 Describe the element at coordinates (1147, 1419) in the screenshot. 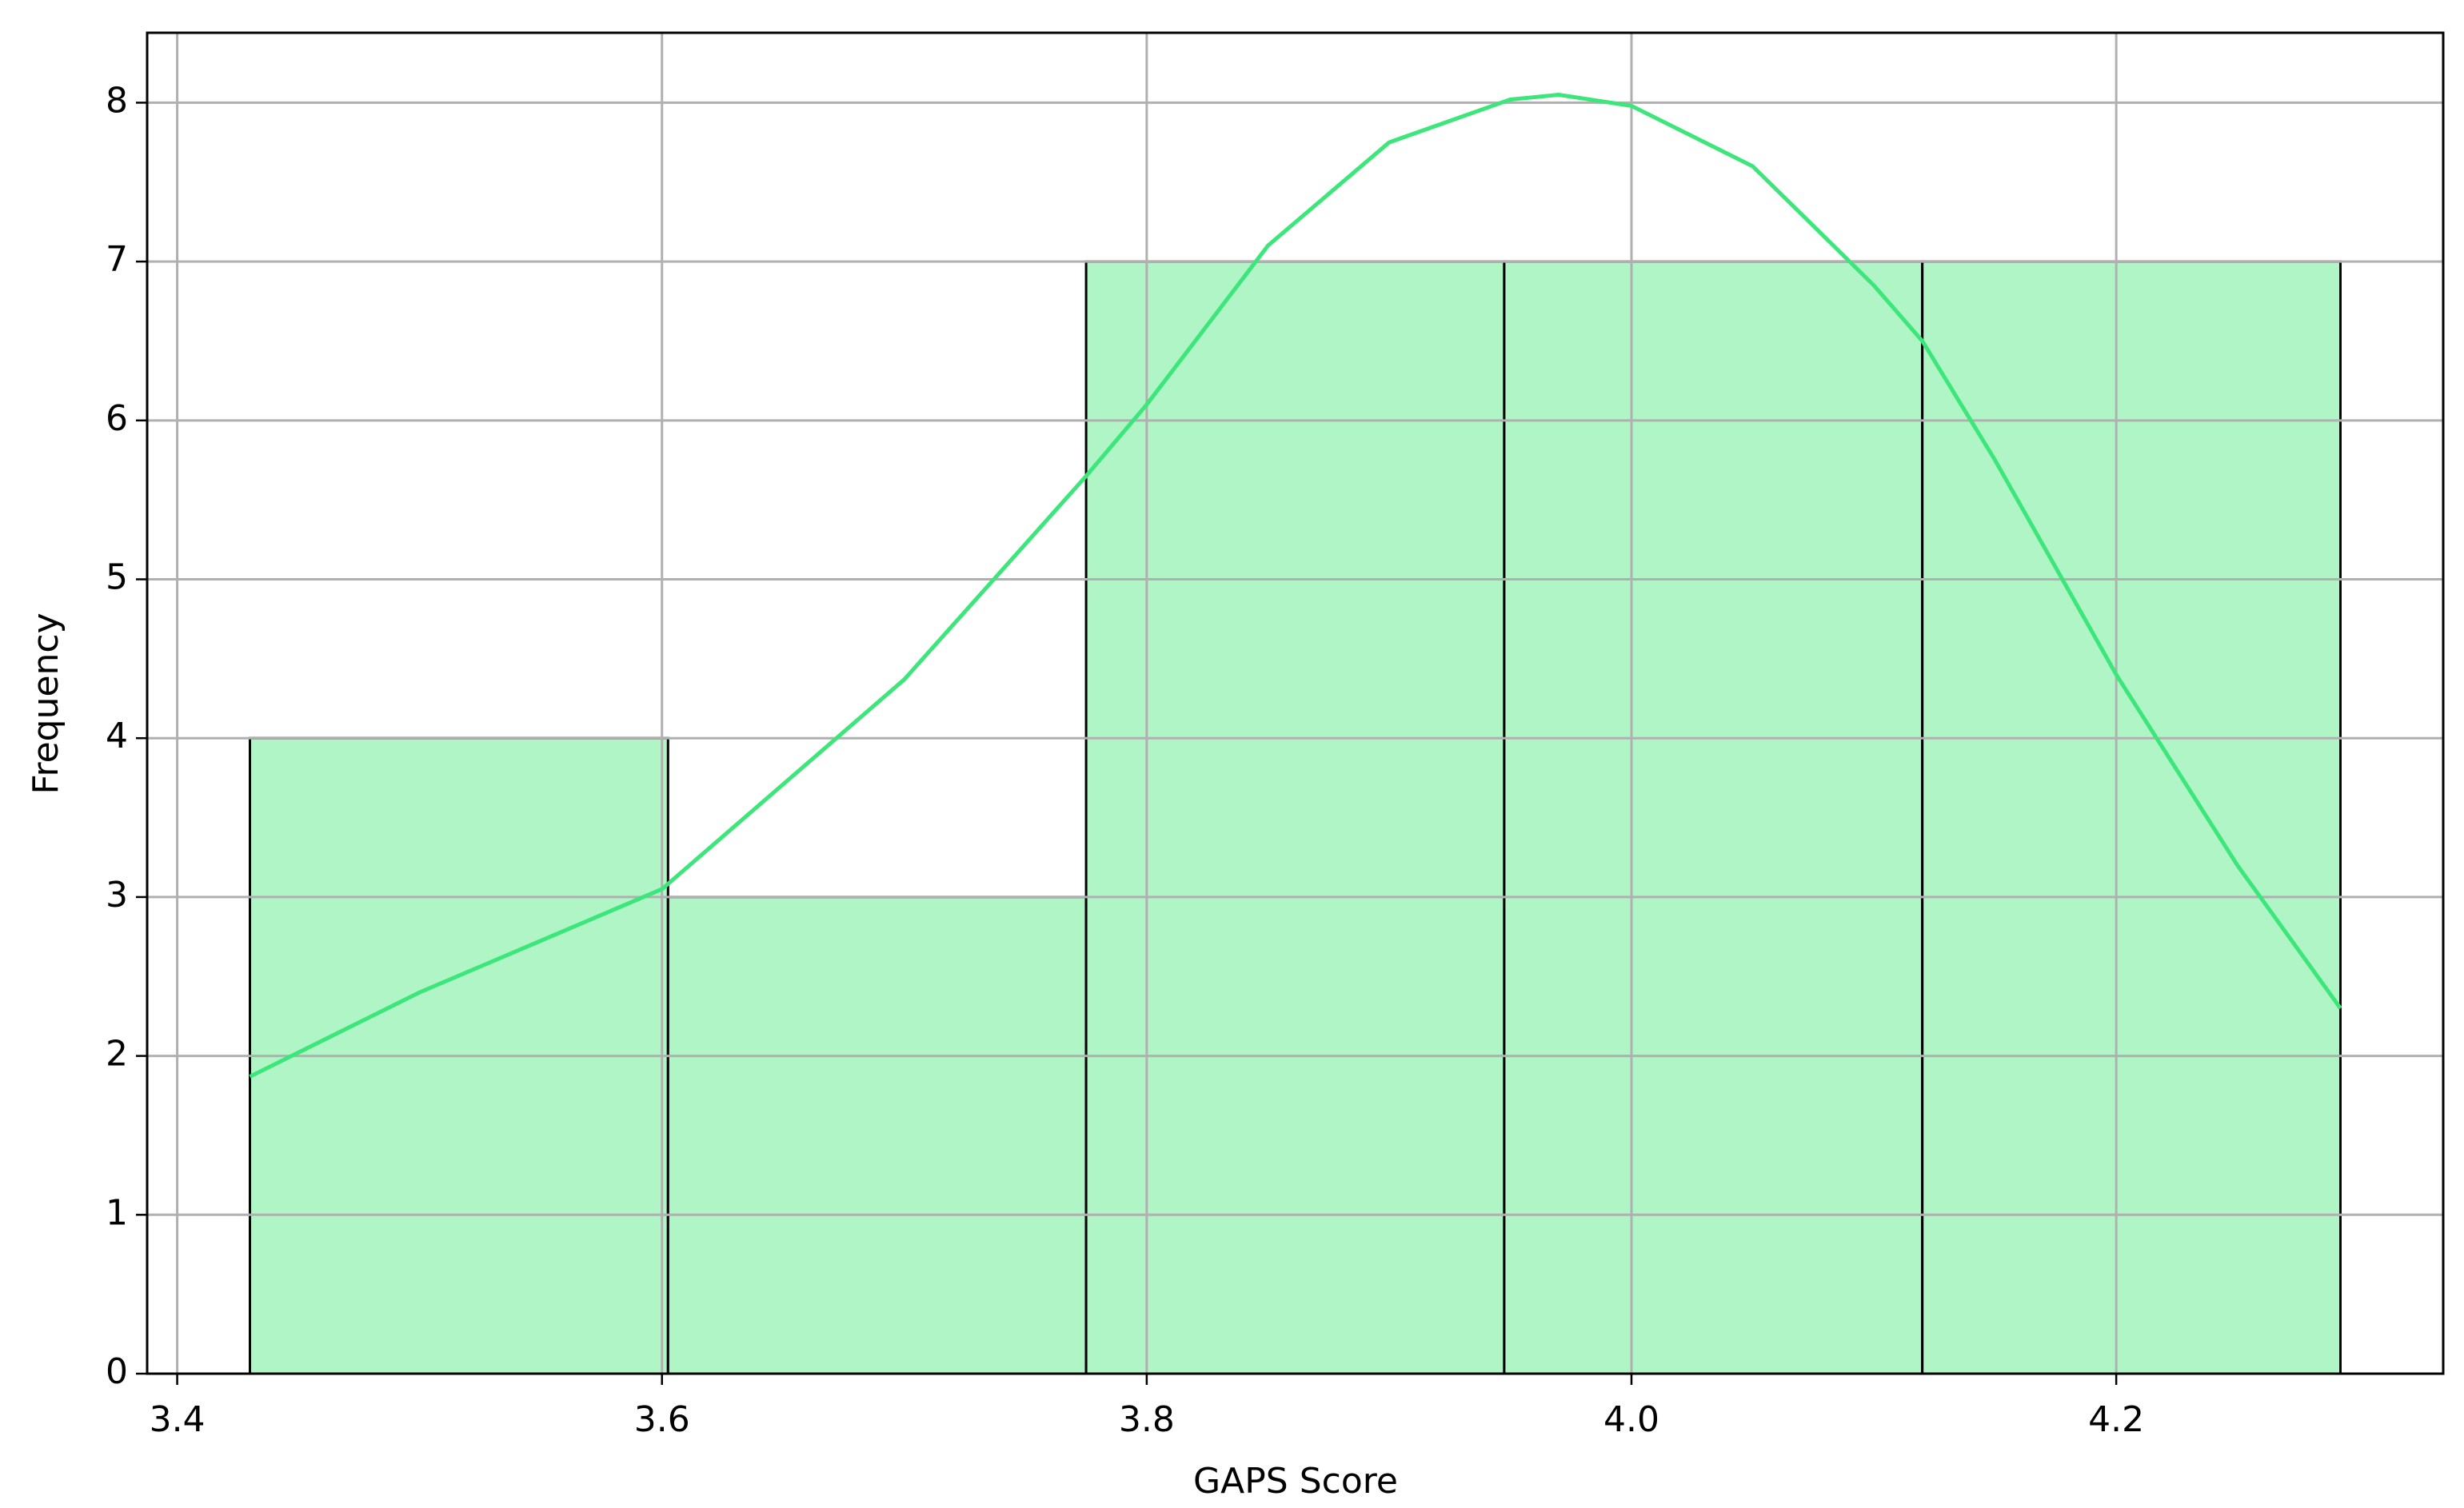

I see `x-tick-label: 3.8` at that location.